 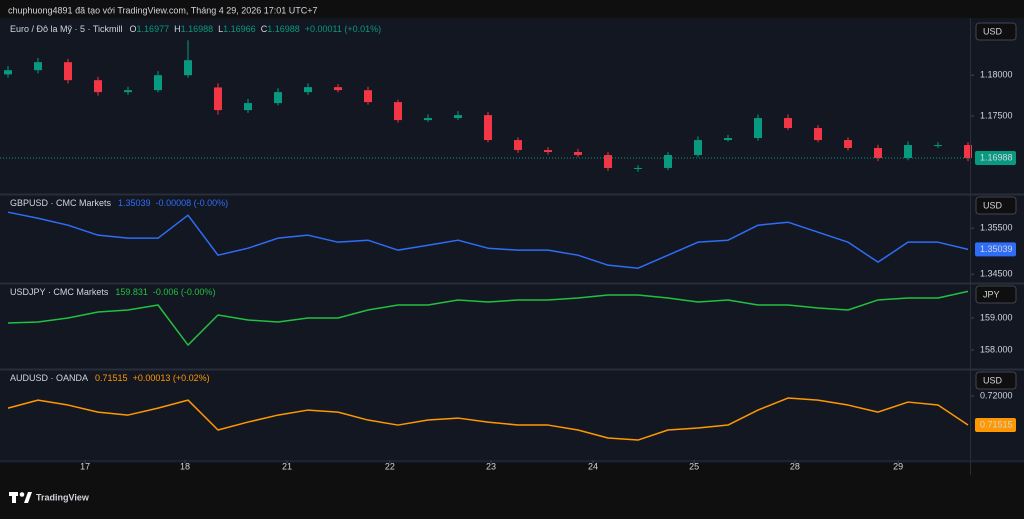 What do you see at coordinates (996, 75) in the screenshot?
I see `y-tick-label: 1.18000` at bounding box center [996, 75].